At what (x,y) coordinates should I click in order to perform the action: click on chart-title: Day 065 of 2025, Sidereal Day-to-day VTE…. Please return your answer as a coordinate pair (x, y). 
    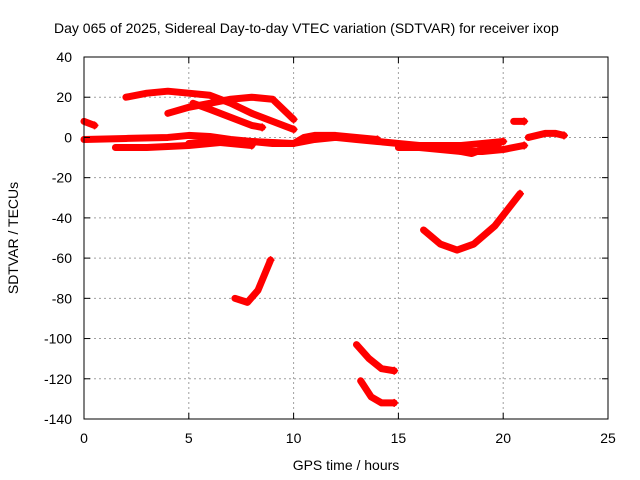
    Looking at the image, I should click on (306, 28).